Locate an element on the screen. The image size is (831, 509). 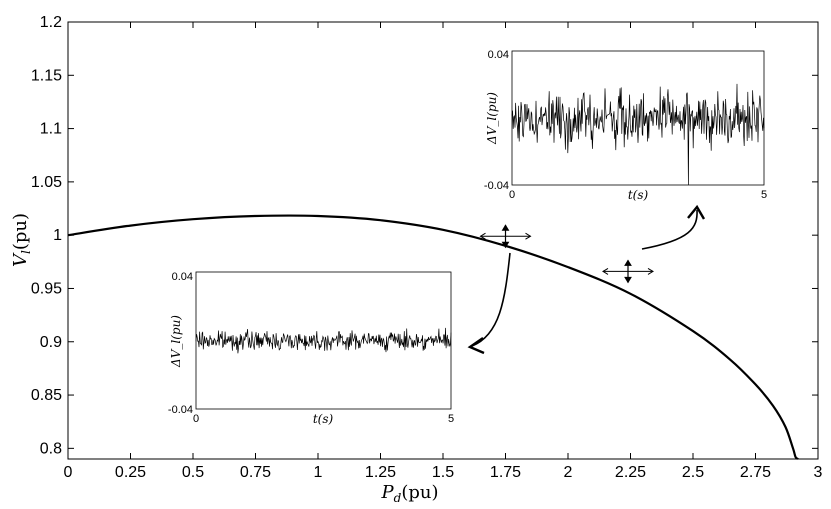
x-tick-label: 3 is located at coordinates (818, 472).